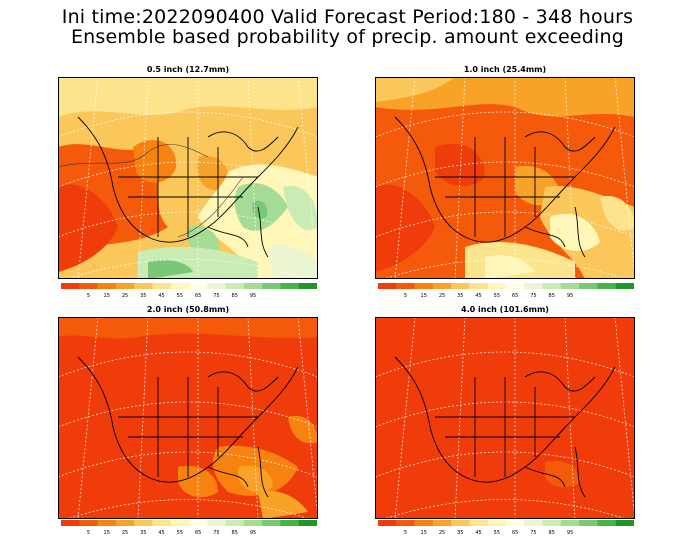 Image resolution: width=695 pixels, height=545 pixels. What do you see at coordinates (188, 309) in the screenshot?
I see `panel-title: 2.0 inch (50.8mm)` at bounding box center [188, 309].